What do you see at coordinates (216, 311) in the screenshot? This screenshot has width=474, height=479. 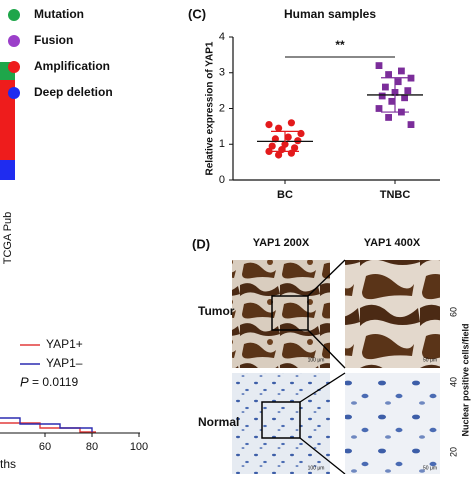 I see `row-label: Tumor` at bounding box center [216, 311].